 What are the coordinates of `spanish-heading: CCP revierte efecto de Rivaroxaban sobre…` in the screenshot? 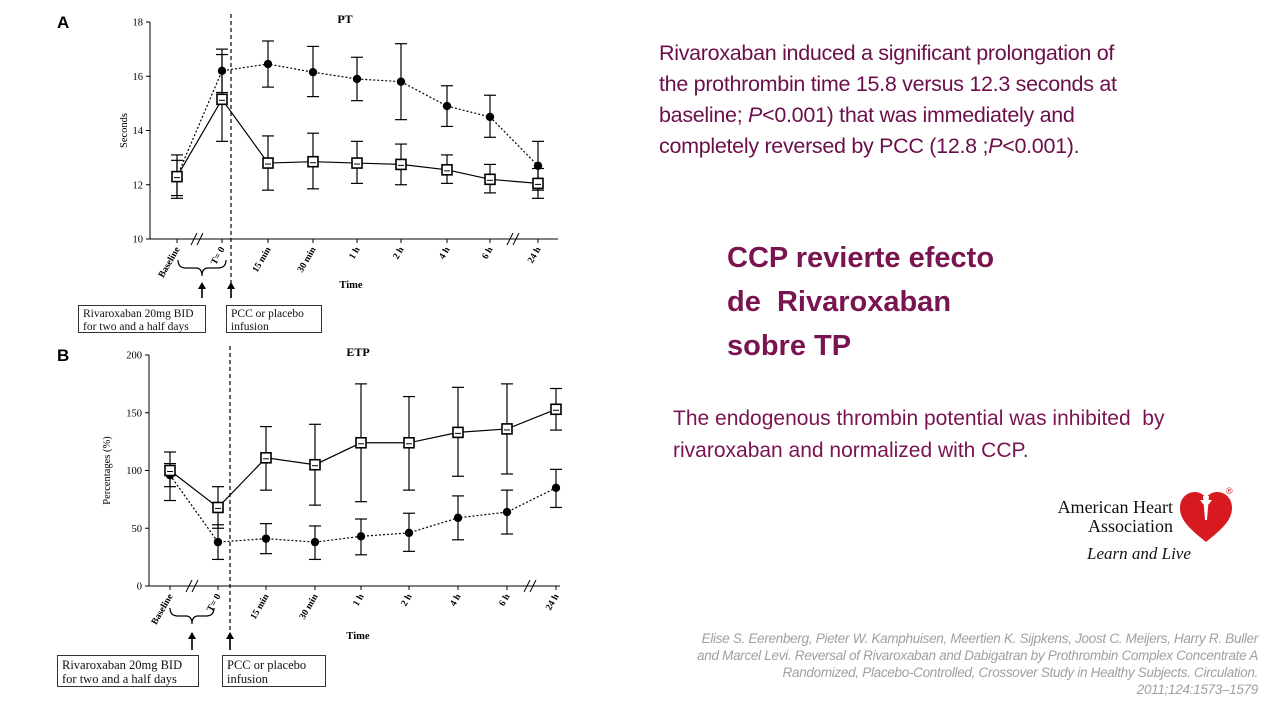 It's located at (860, 302).